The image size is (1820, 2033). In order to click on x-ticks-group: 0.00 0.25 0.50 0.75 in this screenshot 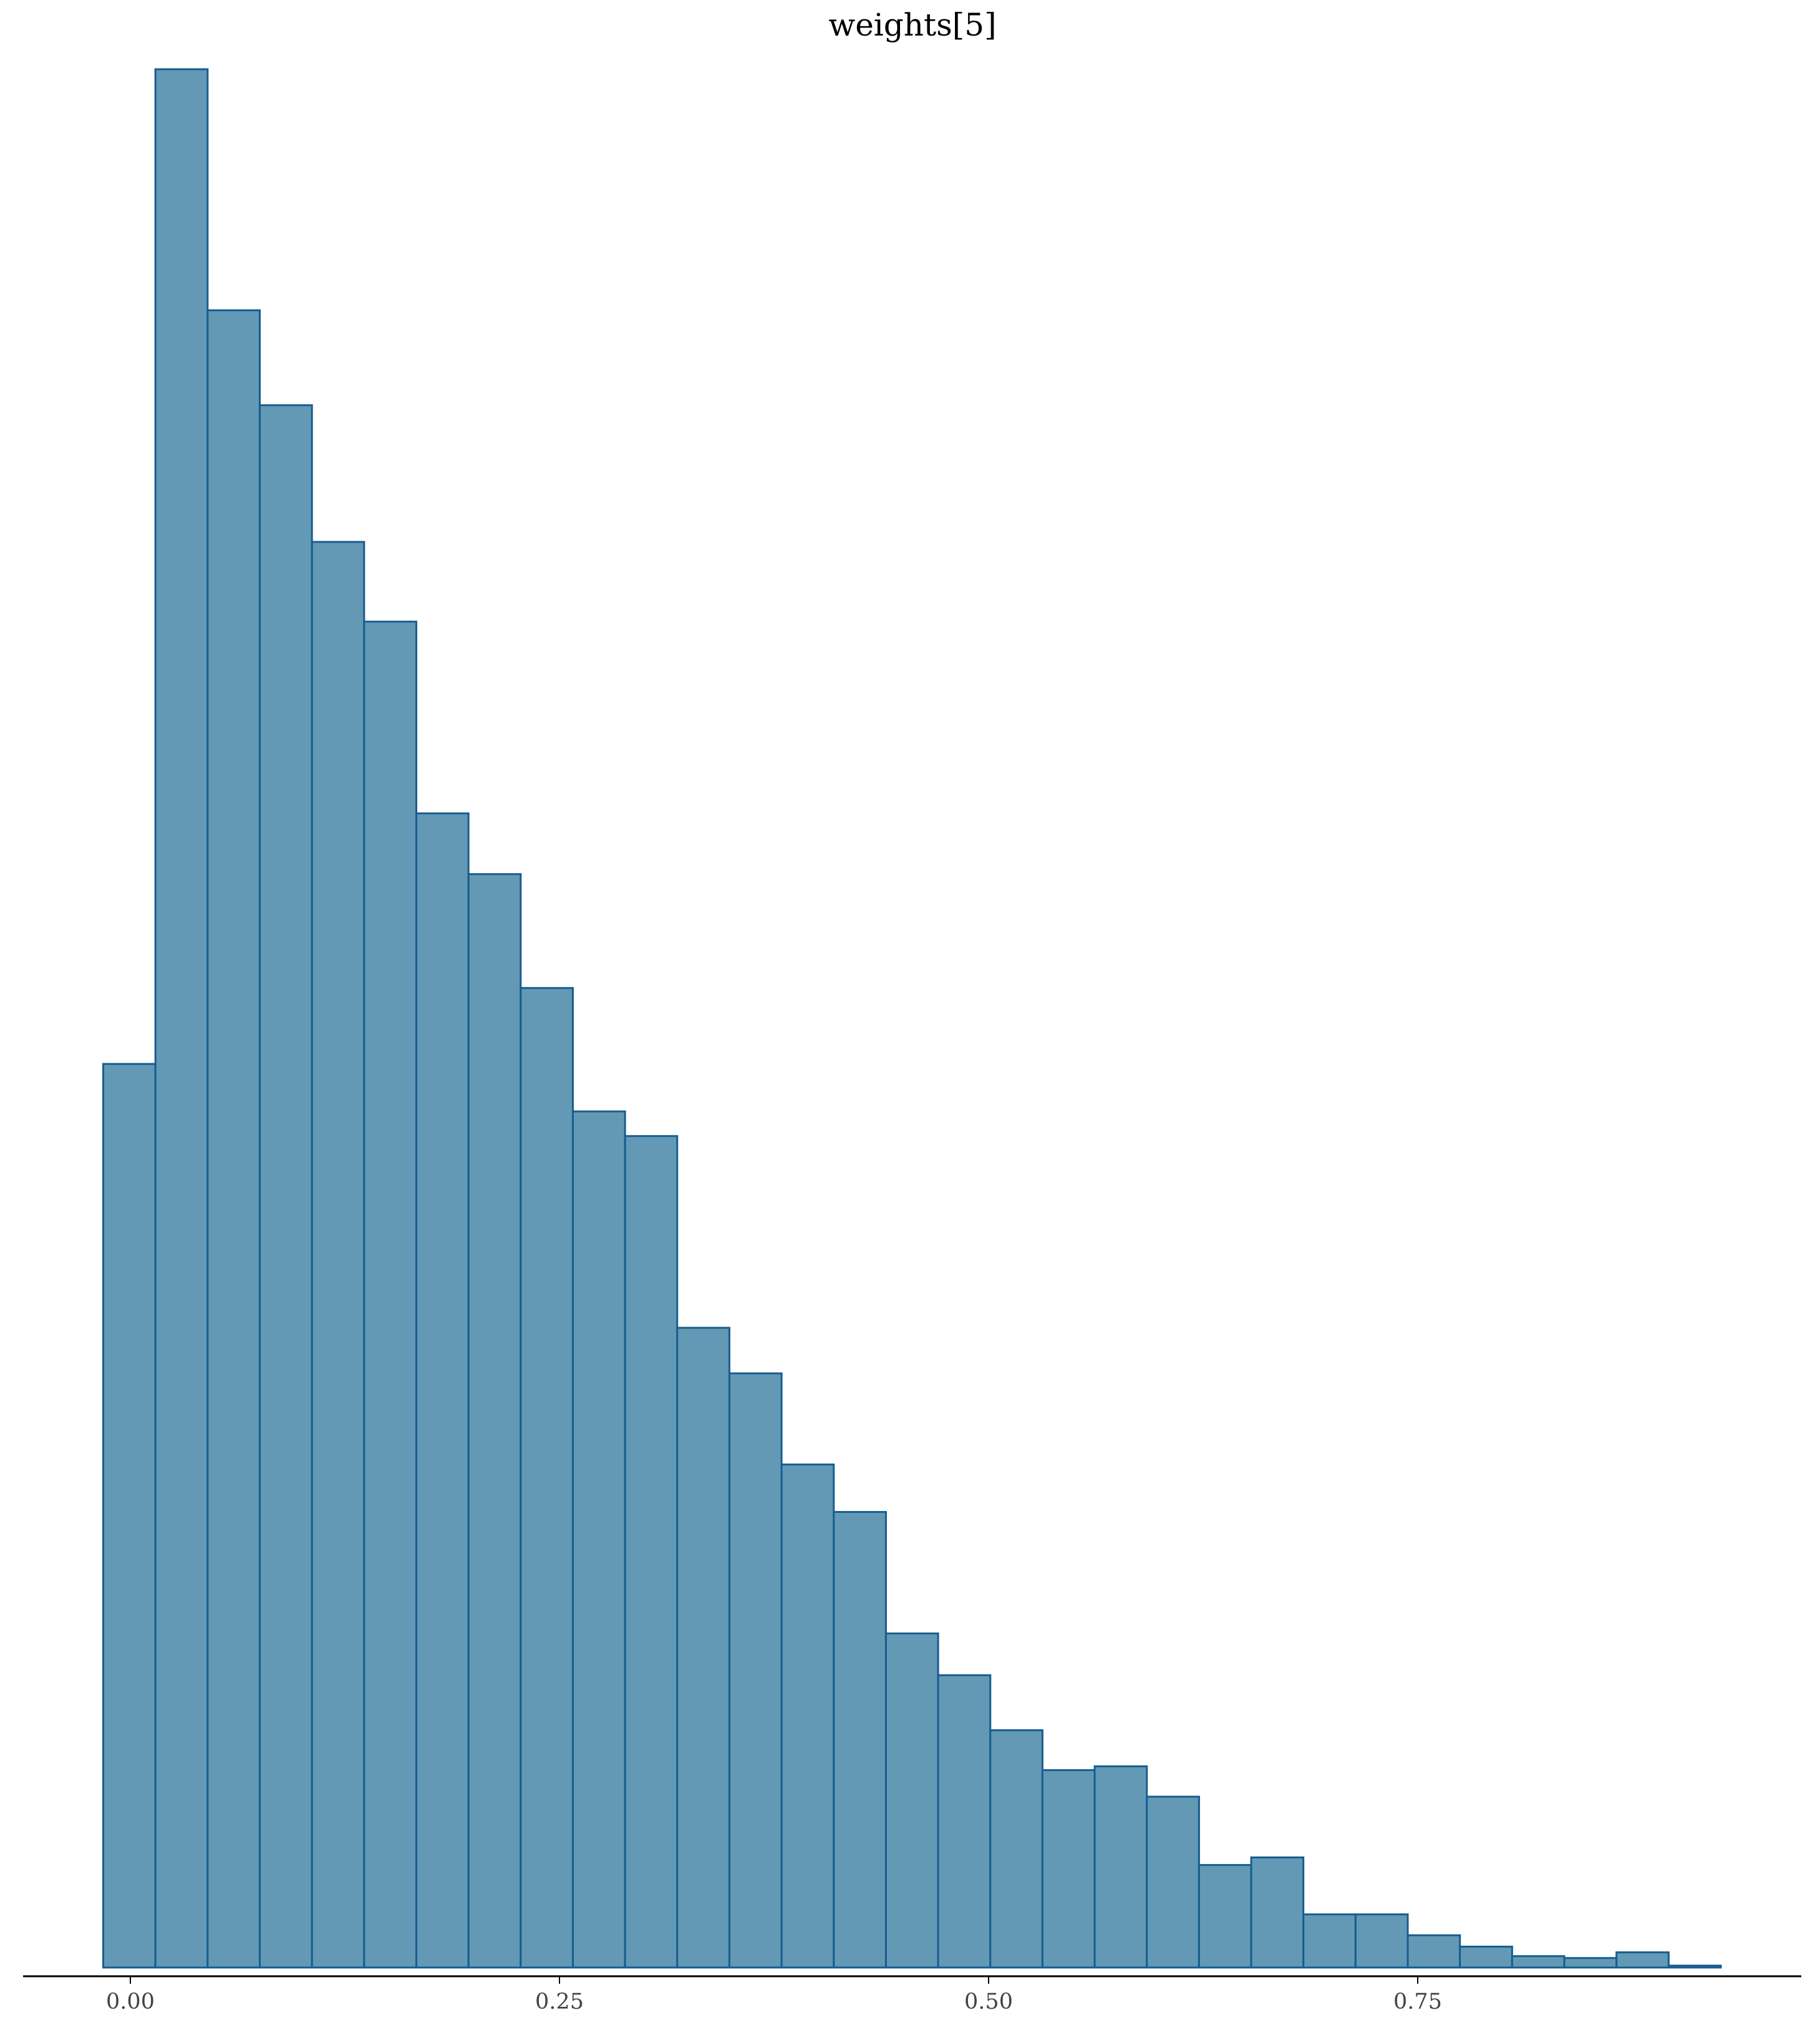, I will do `click(774, 1995)`.